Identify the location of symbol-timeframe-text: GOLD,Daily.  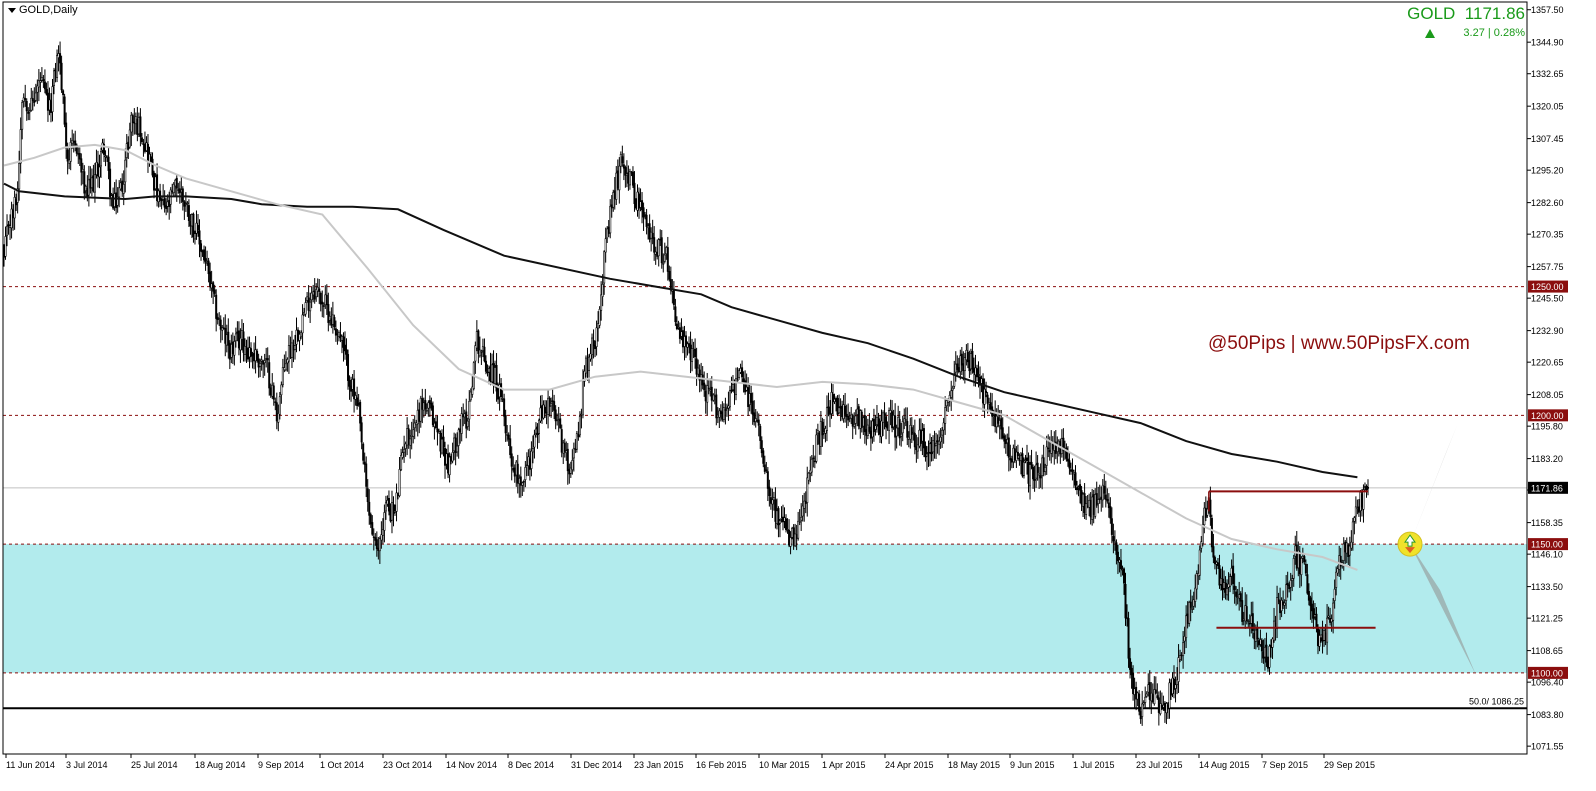
(48, 10).